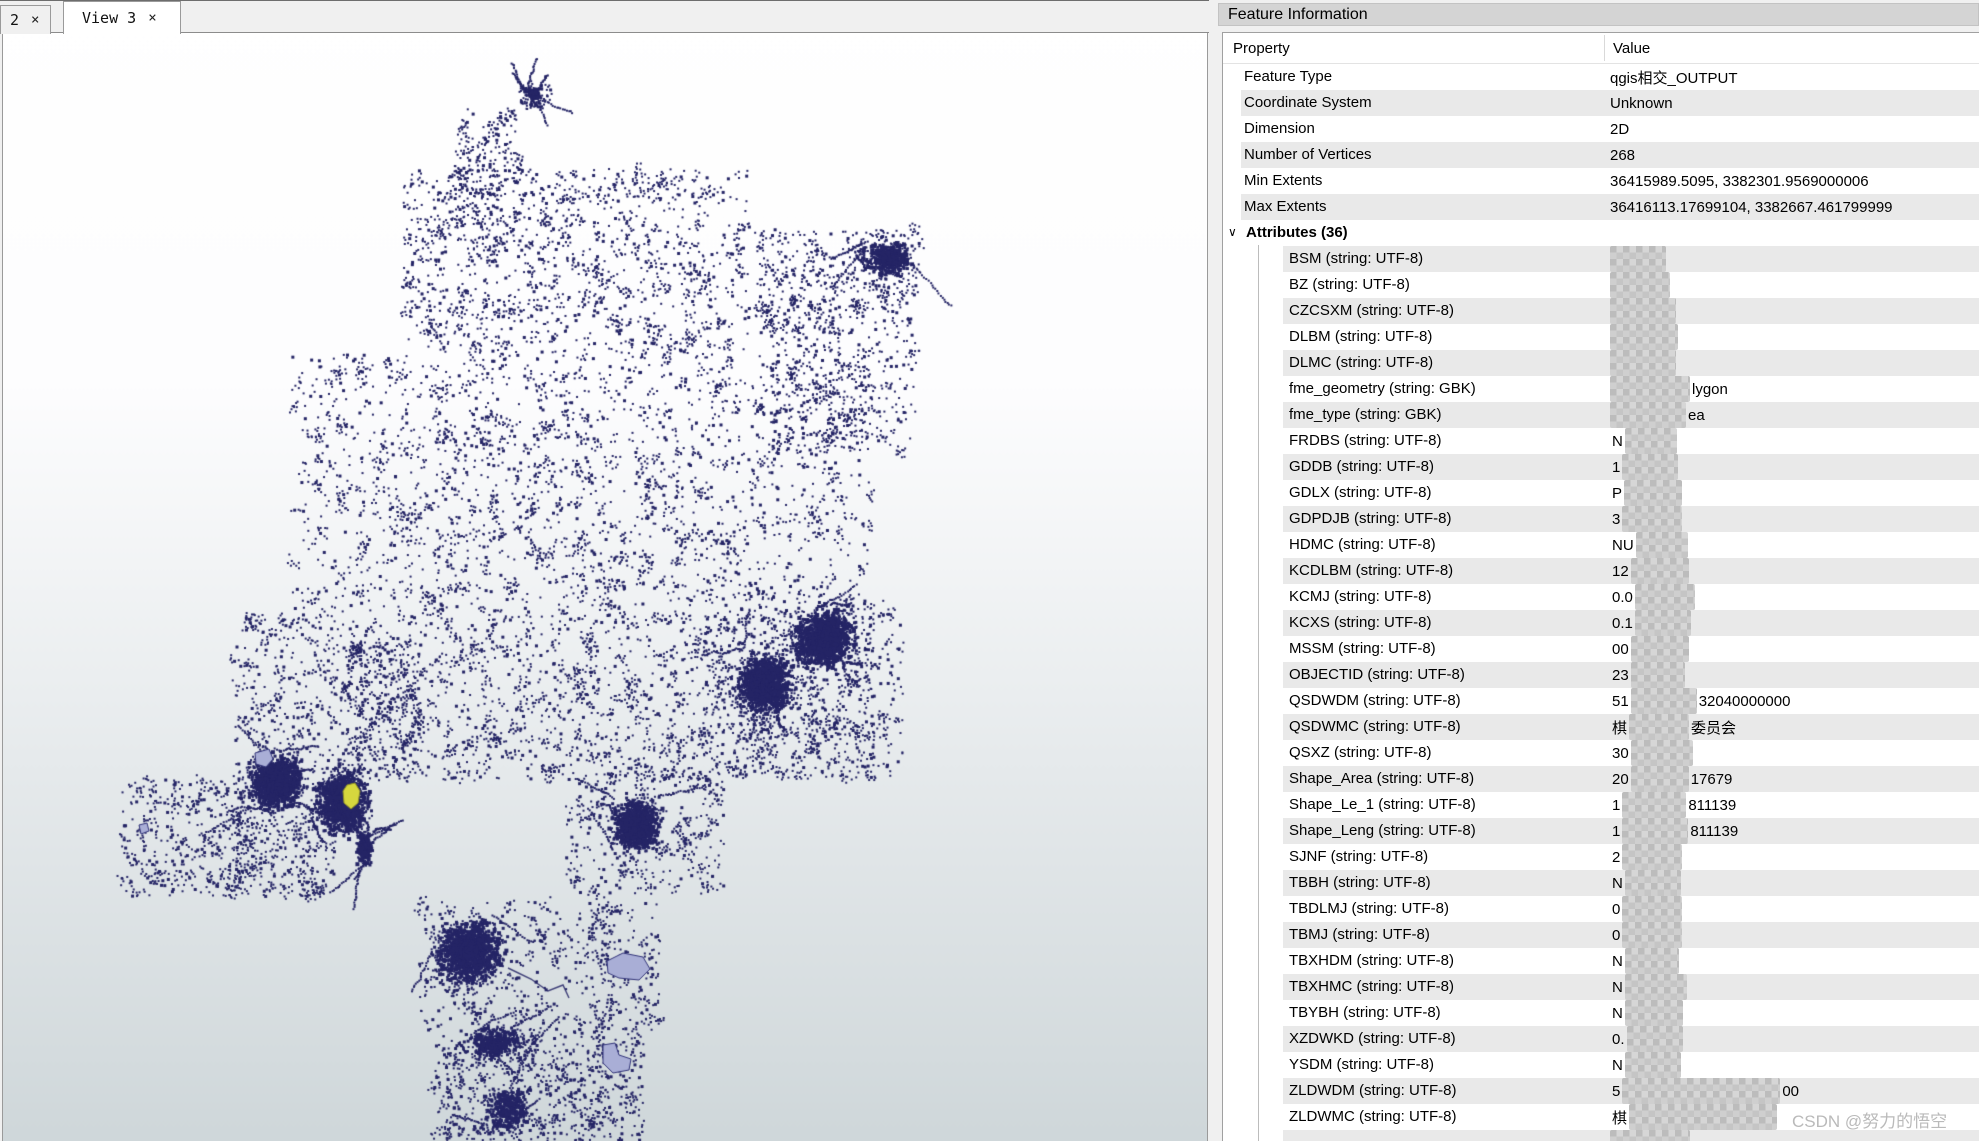 This screenshot has width=1979, height=1141. I want to click on table-header: Property Value, so click(1601, 48).